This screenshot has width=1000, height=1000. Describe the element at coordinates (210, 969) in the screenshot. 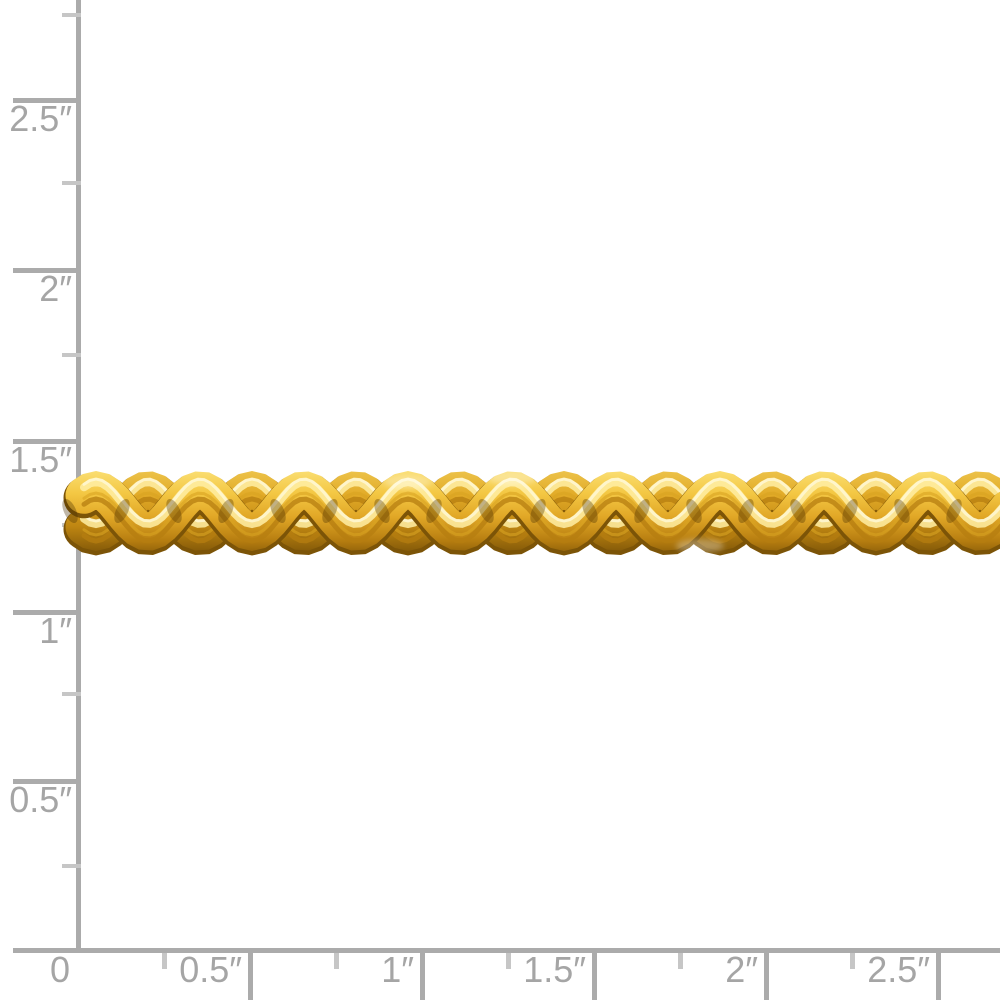

I see `h-ruler-label-0-5in: 0.5″` at that location.